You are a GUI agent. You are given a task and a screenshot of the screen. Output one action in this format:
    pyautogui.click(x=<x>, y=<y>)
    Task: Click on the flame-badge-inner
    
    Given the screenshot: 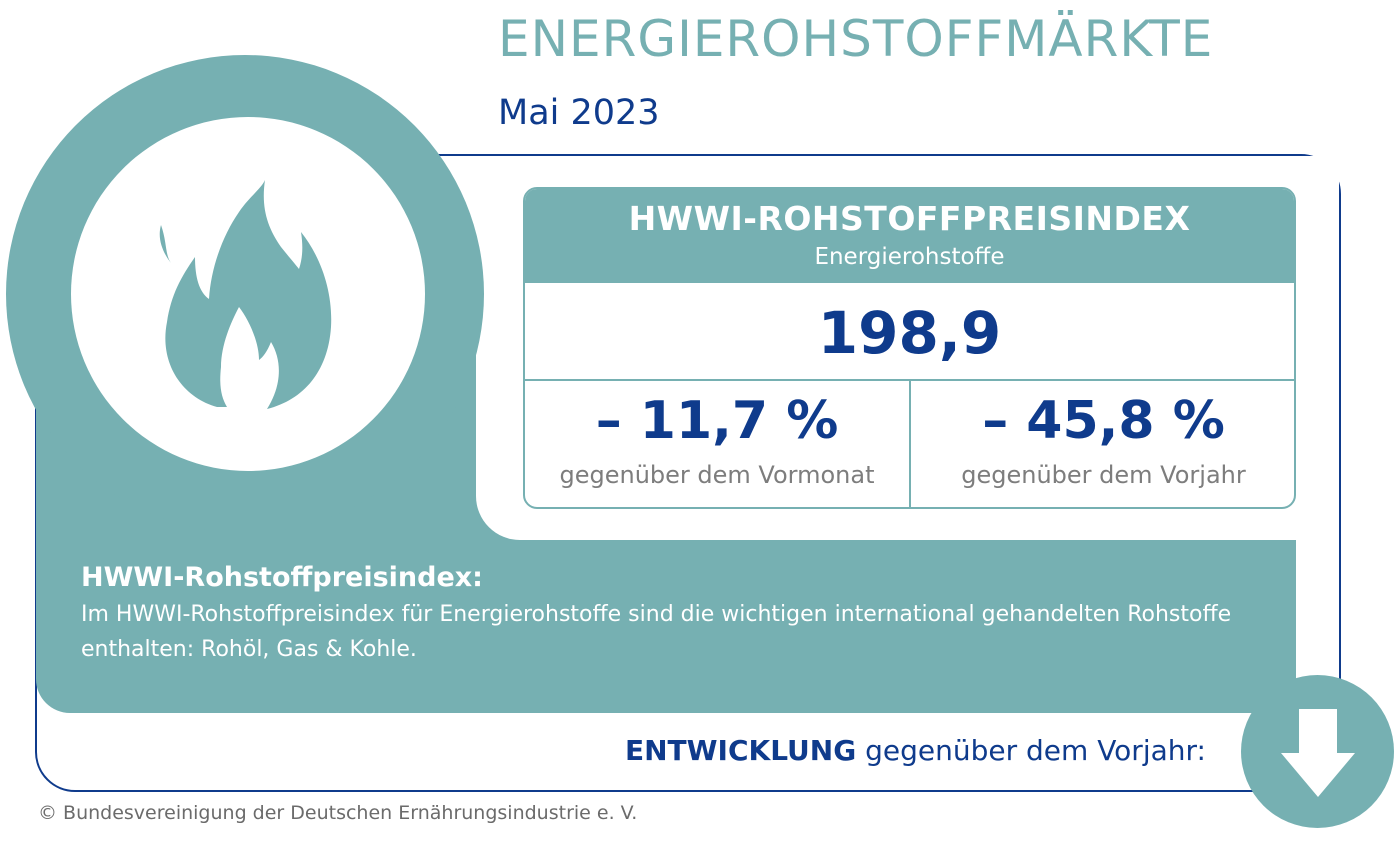 What is the action you would take?
    pyautogui.click(x=248, y=294)
    